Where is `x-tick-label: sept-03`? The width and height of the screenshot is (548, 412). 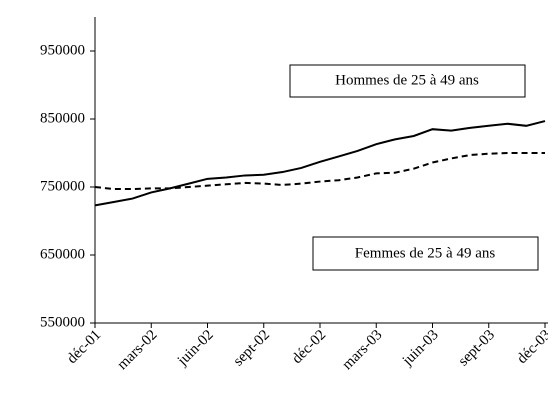 x-tick-label: sept-03 is located at coordinates (476, 348).